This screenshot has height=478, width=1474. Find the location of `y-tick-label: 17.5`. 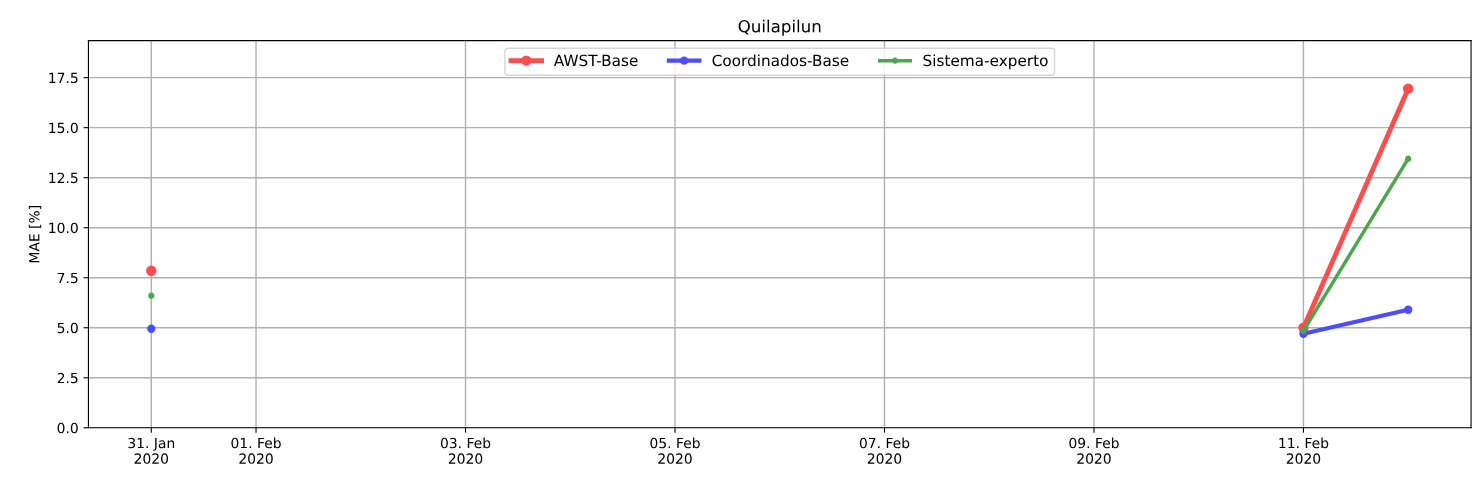

y-tick-label: 17.5 is located at coordinates (63, 78).